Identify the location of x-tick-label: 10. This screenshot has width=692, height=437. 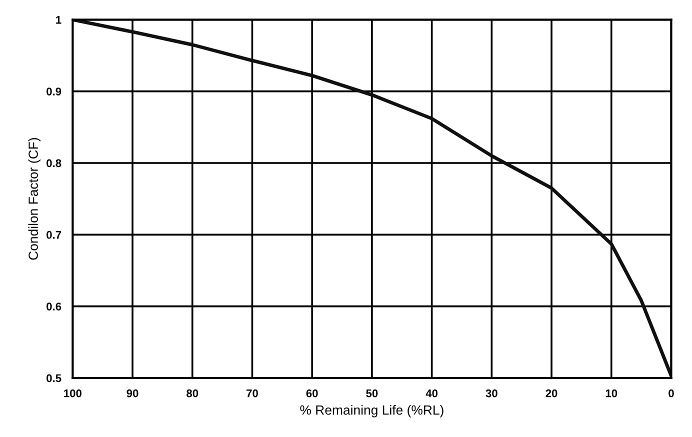
(612, 393).